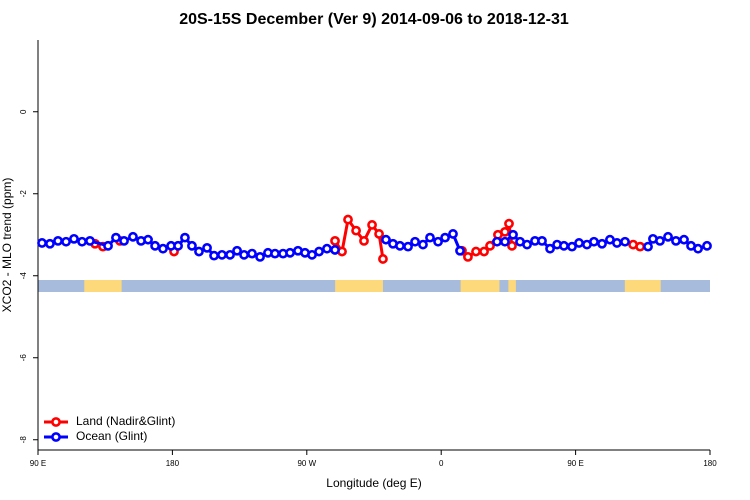 This screenshot has width=750, height=500. Describe the element at coordinates (373, 483) in the screenshot. I see `x-axis-label: Longitude (deg E)` at that location.